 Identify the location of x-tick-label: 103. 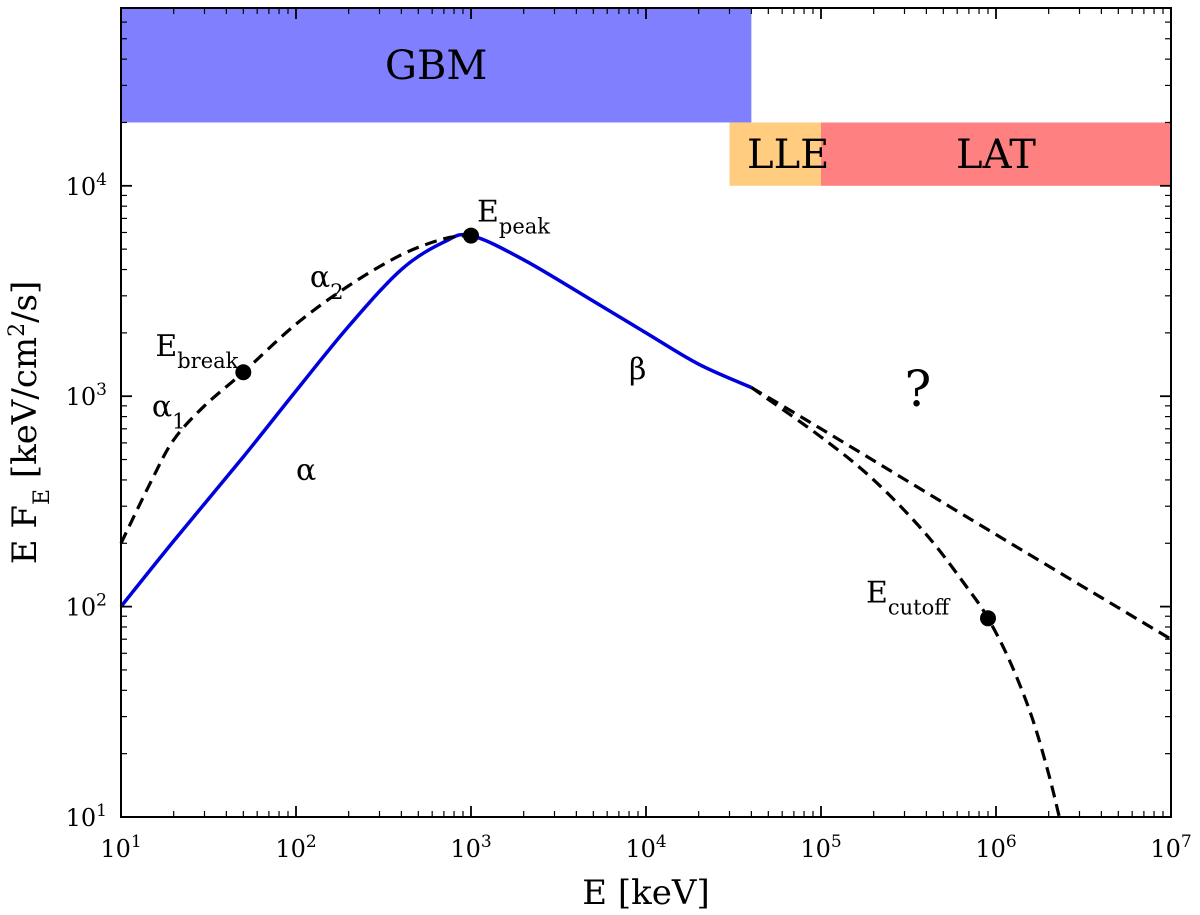
(470, 847).